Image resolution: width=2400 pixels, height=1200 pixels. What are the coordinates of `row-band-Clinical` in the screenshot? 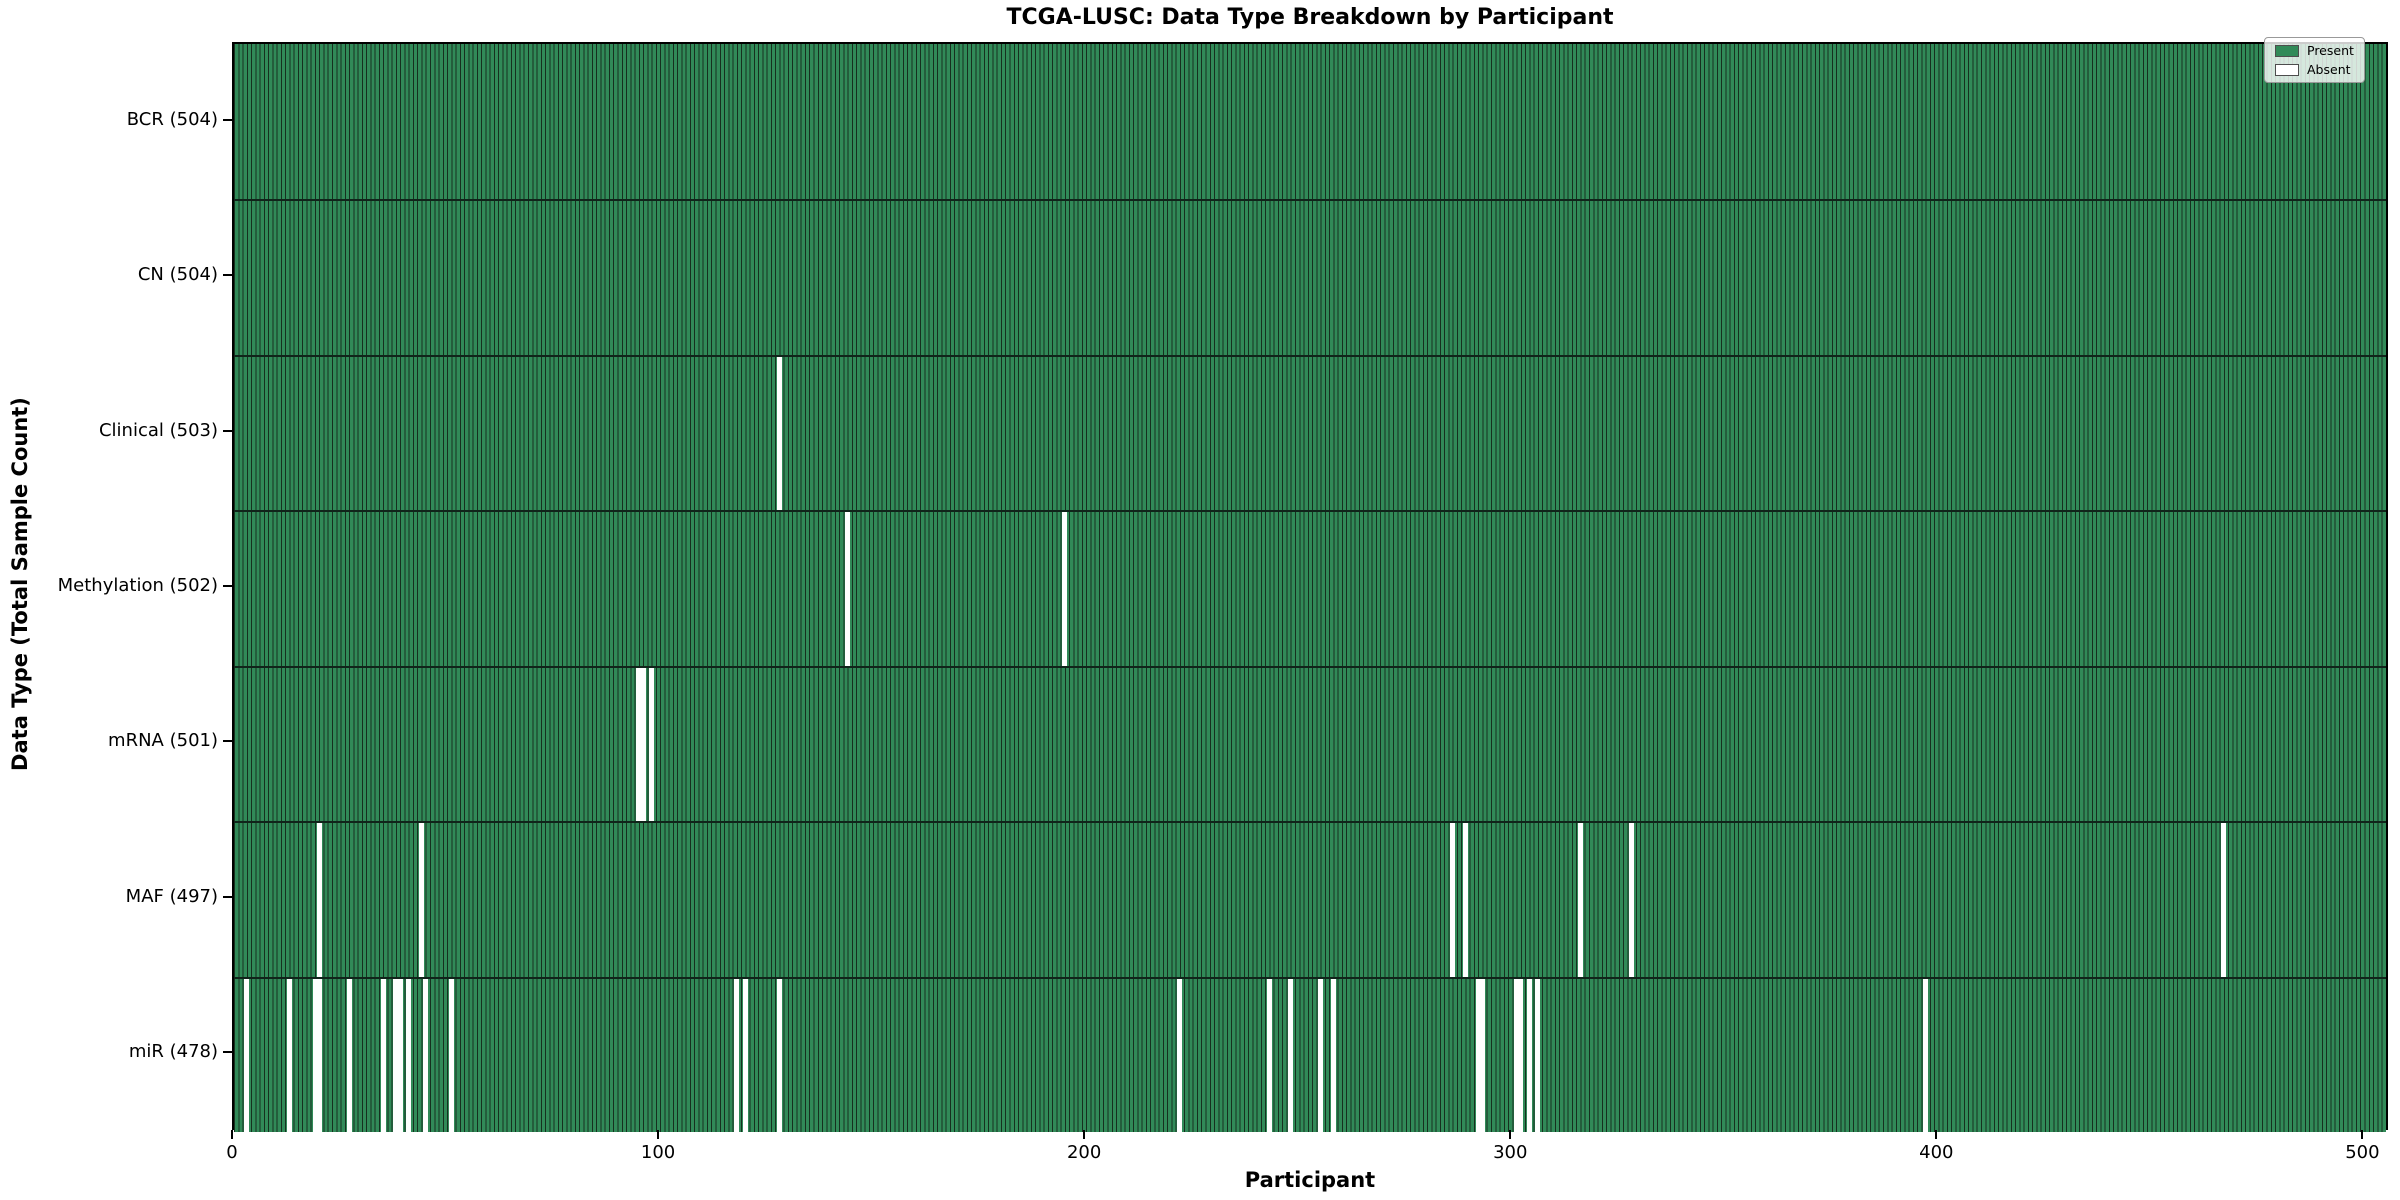 It's located at (1310, 432).